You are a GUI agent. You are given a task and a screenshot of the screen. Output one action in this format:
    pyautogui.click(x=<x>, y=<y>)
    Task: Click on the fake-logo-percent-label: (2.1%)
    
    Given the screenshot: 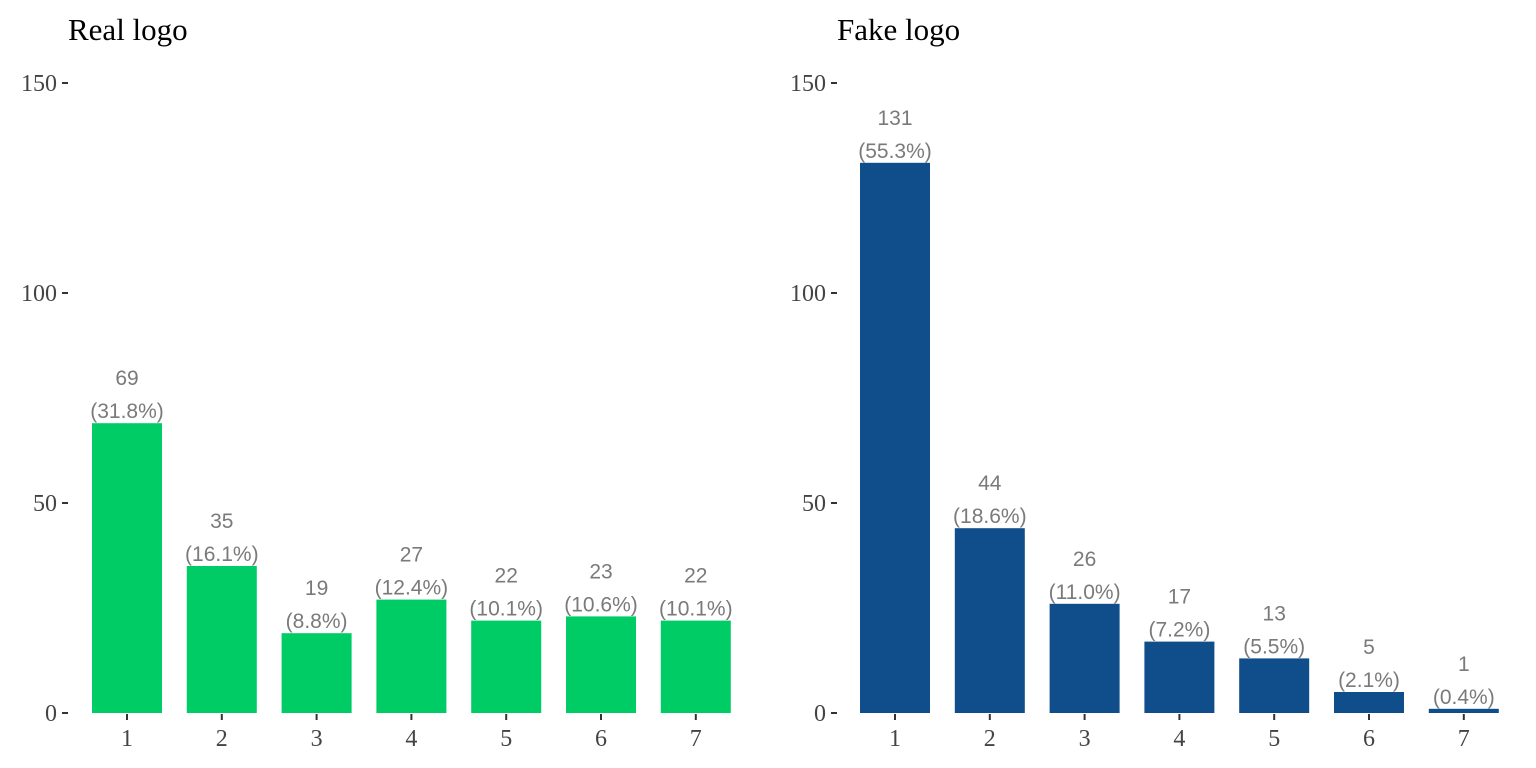 What is the action you would take?
    pyautogui.click(x=1369, y=680)
    